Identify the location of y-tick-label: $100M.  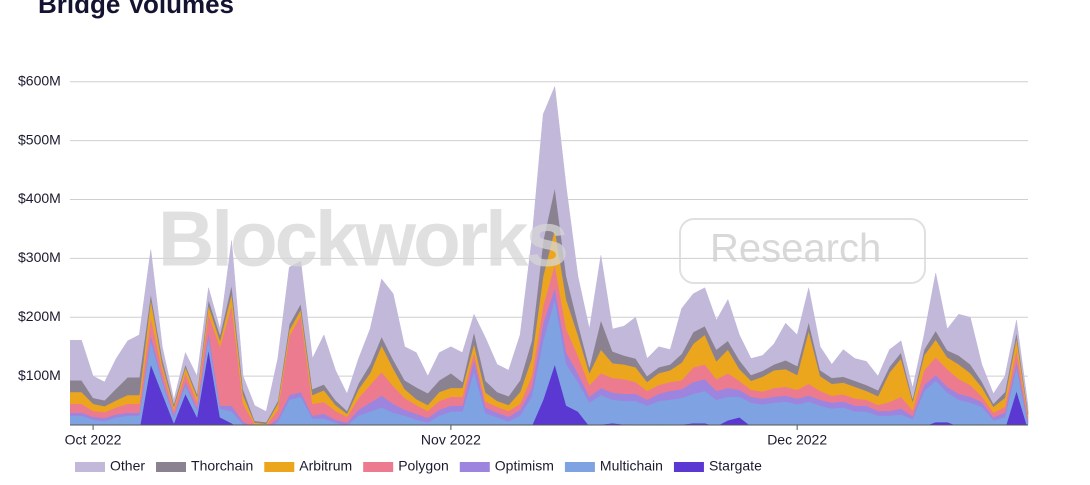
(39, 375).